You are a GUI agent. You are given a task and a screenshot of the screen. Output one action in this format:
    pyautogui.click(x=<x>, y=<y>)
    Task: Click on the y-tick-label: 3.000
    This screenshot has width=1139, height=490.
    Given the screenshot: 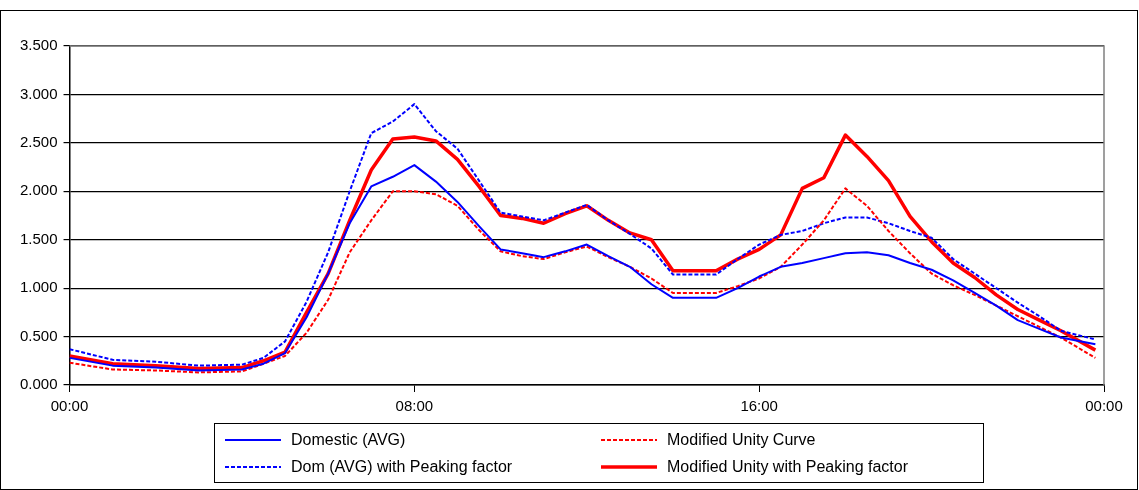 What is the action you would take?
    pyautogui.click(x=38, y=93)
    